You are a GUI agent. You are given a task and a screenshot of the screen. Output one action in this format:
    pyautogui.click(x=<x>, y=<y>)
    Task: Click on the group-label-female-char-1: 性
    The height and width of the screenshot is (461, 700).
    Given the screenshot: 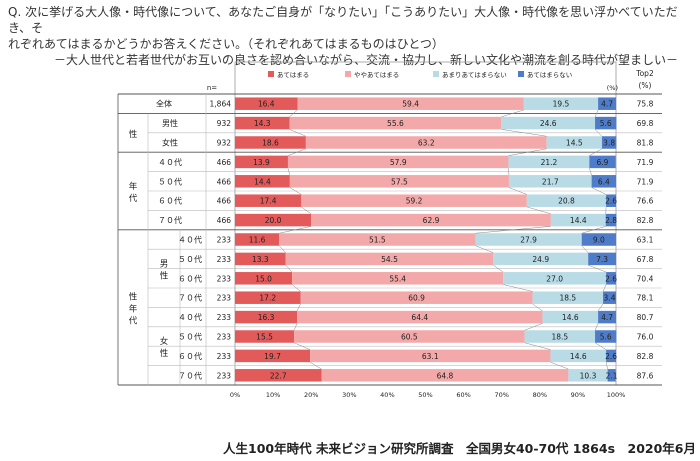 What is the action you would take?
    pyautogui.click(x=164, y=353)
    